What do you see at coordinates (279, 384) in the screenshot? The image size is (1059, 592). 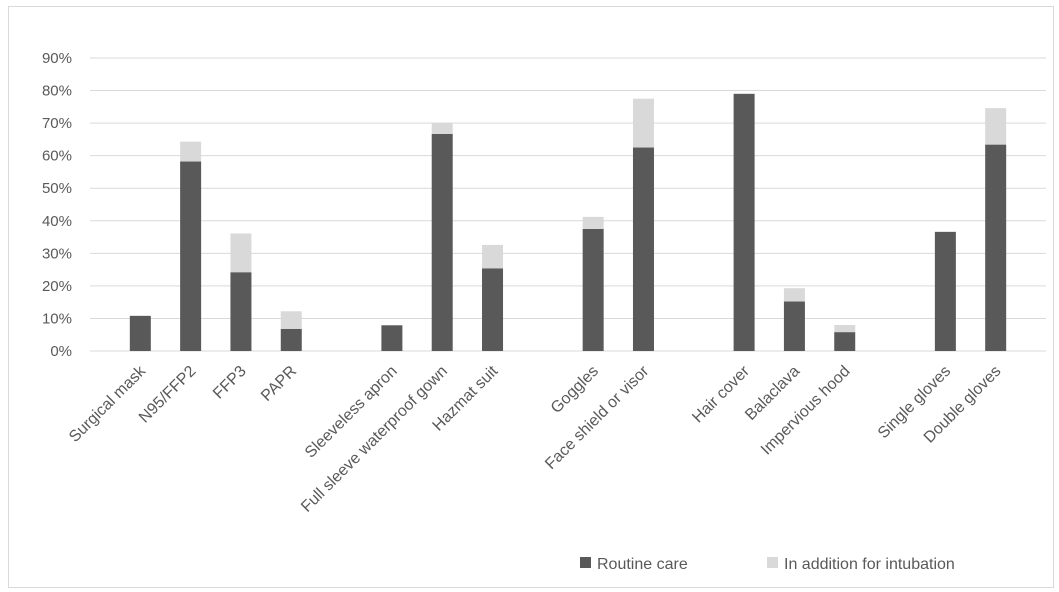 I see `x-category-label: PAPR` at bounding box center [279, 384].